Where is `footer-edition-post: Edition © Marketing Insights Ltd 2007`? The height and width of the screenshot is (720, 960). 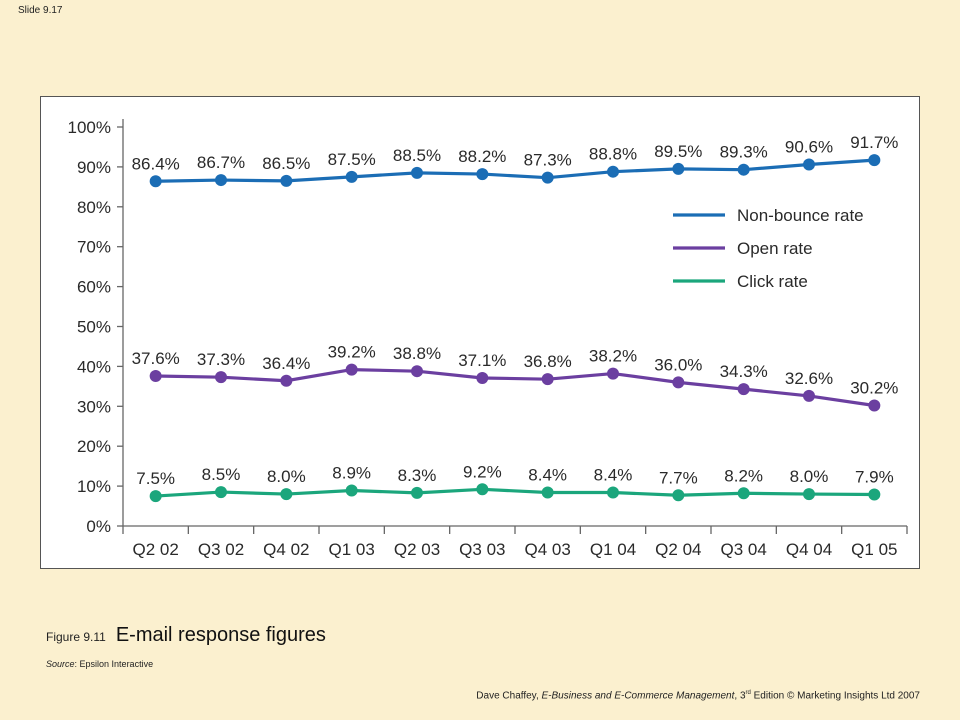 footer-edition-post: Edition © Marketing Insights Ltd 2007 is located at coordinates (835, 696).